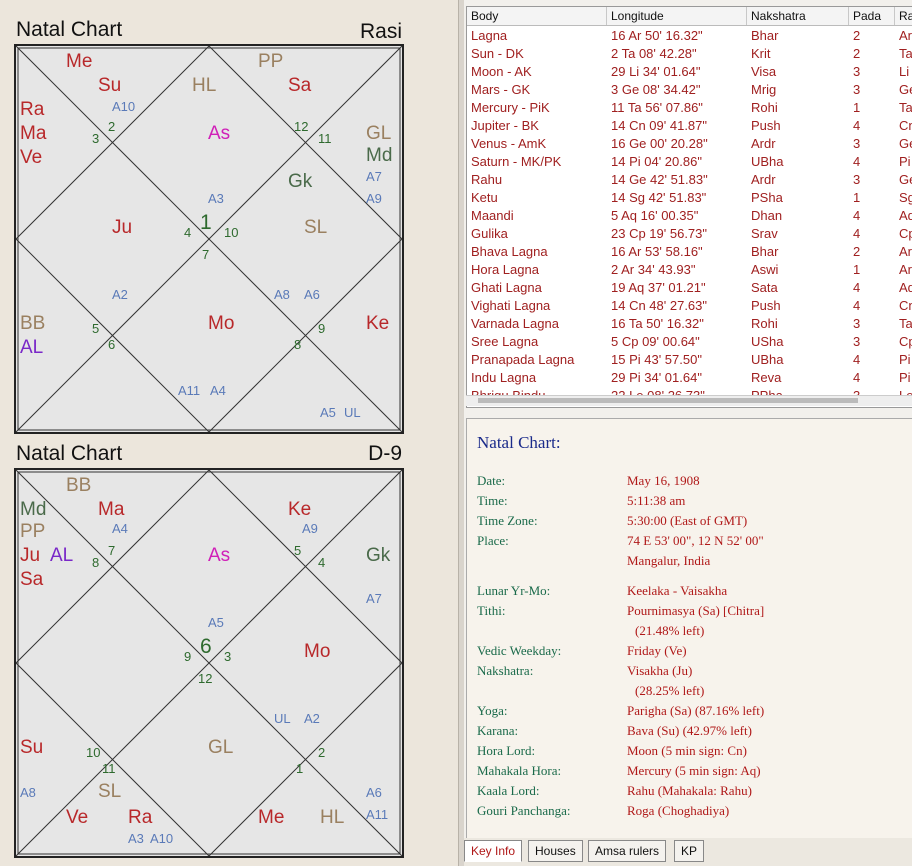  Describe the element at coordinates (379, 155) in the screenshot. I see `planet-label: Md` at that location.